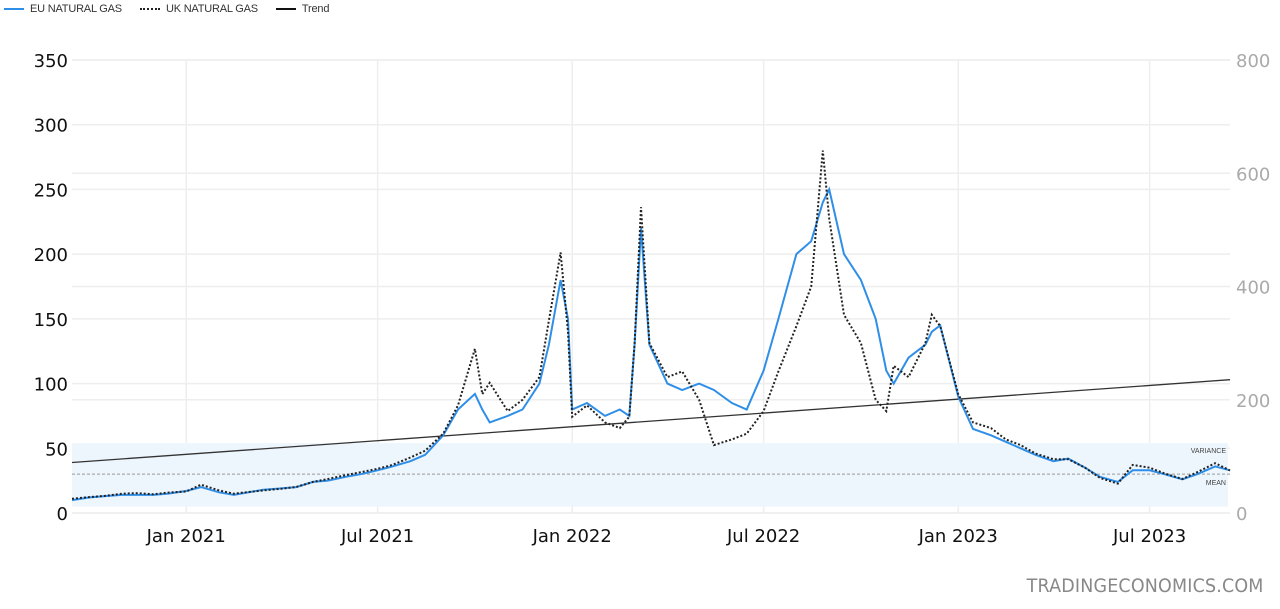 The height and width of the screenshot is (609, 1280). Describe the element at coordinates (51, 190) in the screenshot. I see `svg-text: 250` at that location.